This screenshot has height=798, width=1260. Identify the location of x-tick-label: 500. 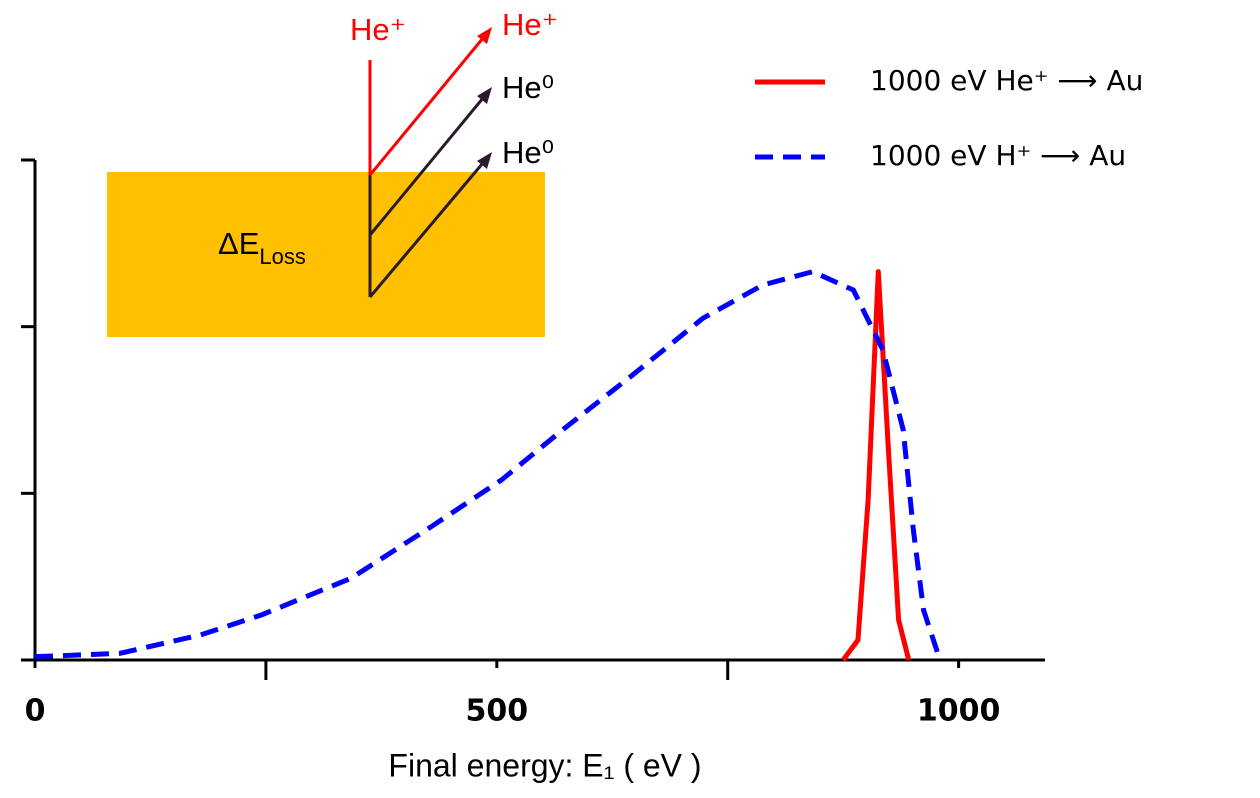
(497, 711).